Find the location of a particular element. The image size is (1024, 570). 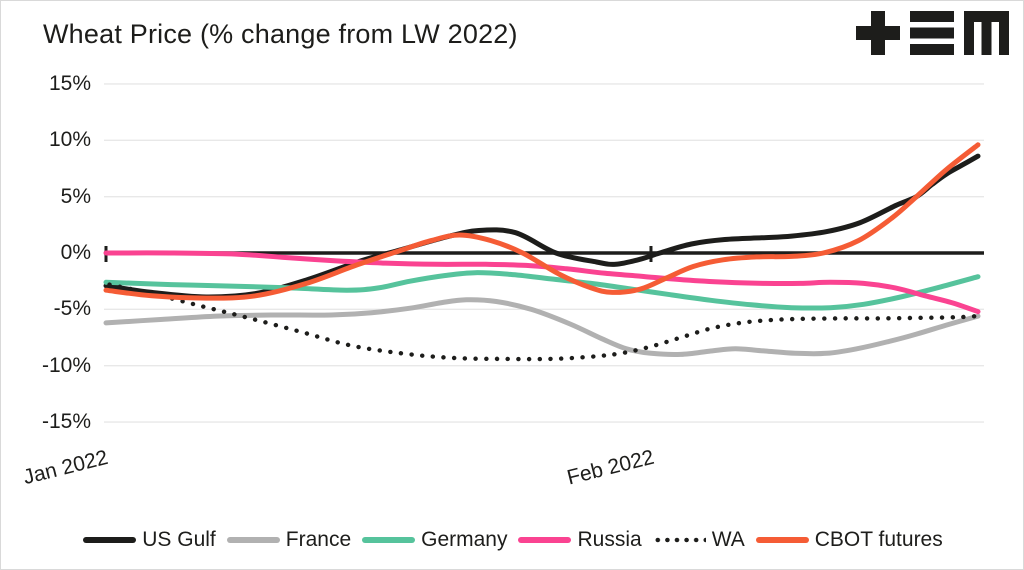

chart-legend: US Gulf France Germany Russia WA CBOT futures is located at coordinates (512, 540).